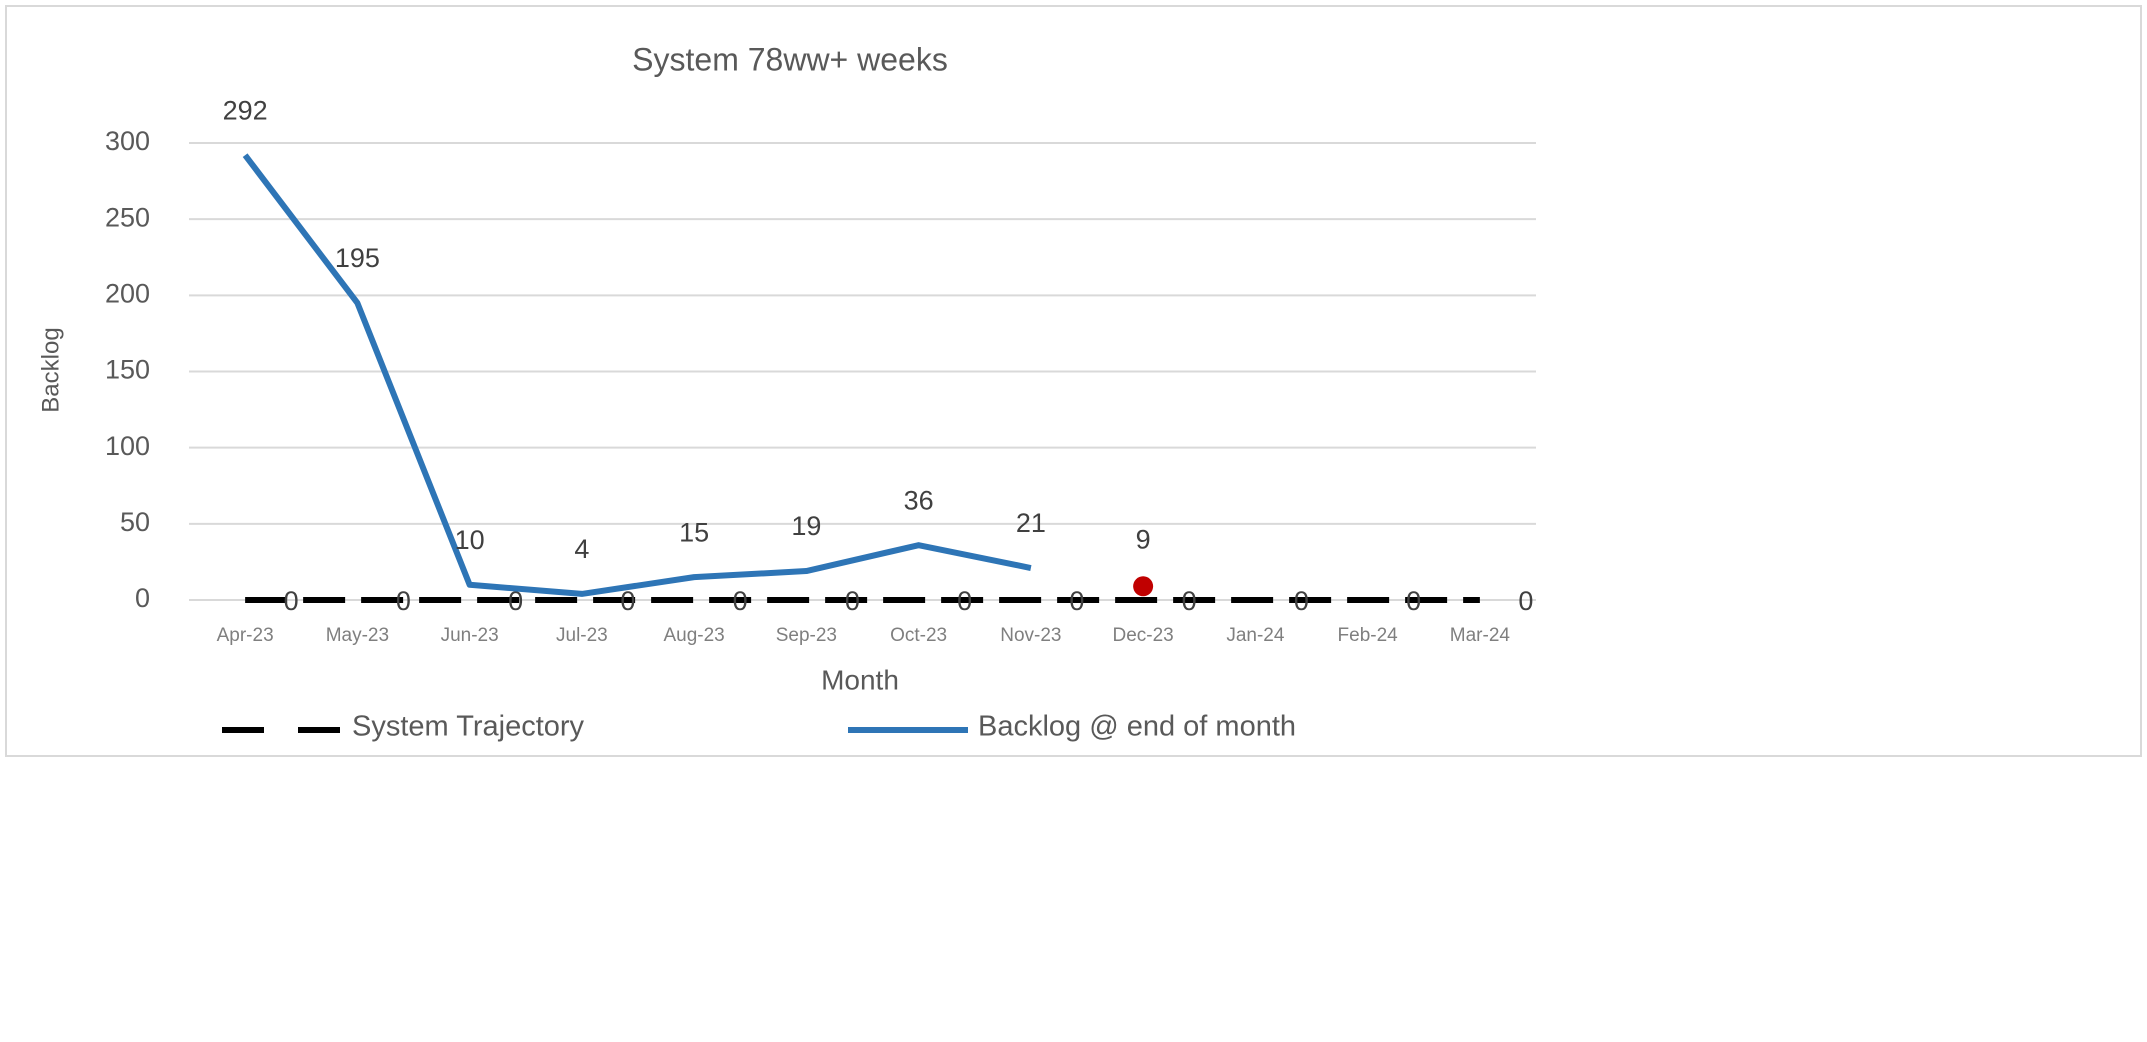 Image resolution: width=2147 pixels, height=1042 pixels. I want to click on y-tick-label: 300, so click(127, 141).